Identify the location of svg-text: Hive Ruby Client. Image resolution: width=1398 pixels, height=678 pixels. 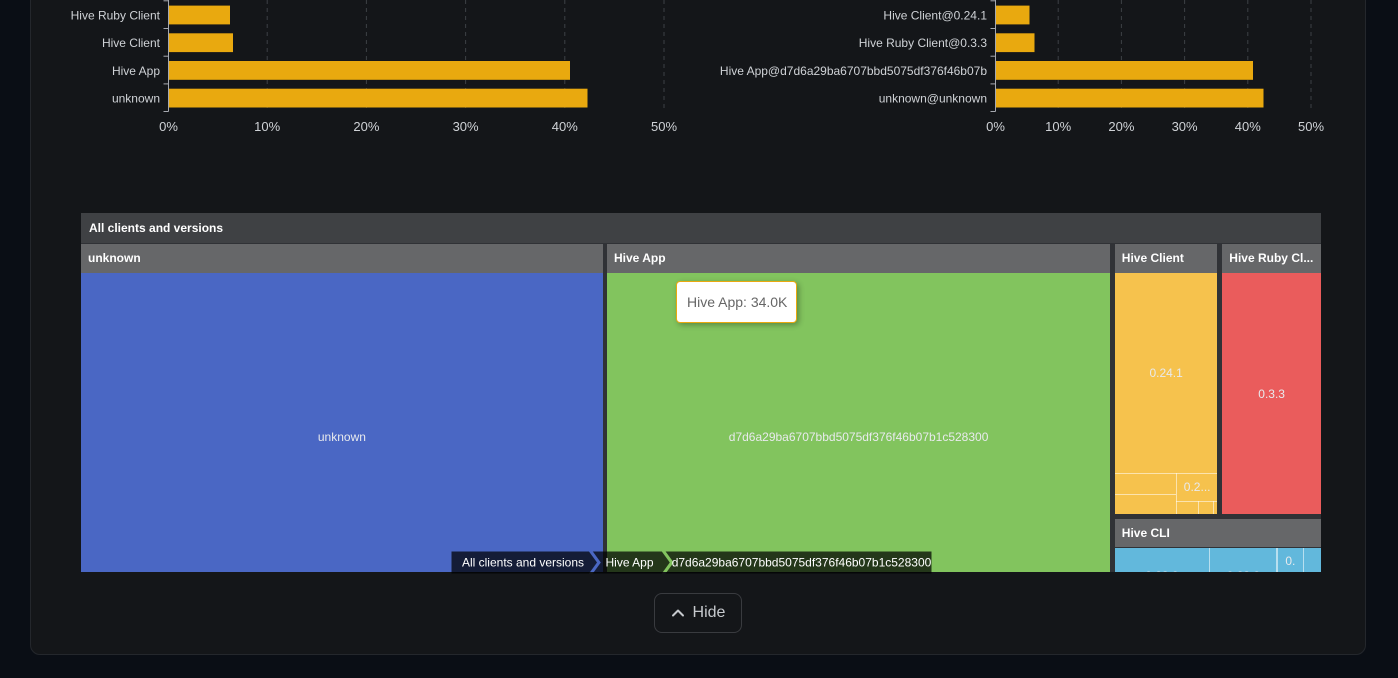
(116, 16).